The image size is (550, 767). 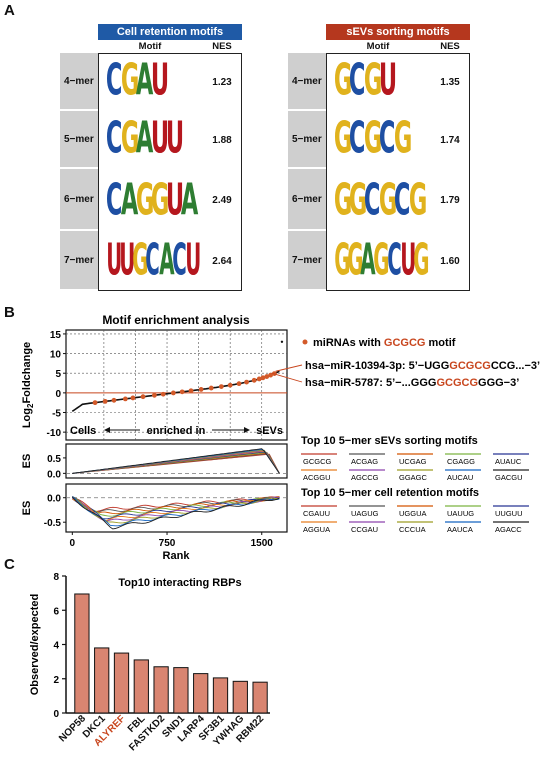 I want to click on main-y-label: Log2Foldchange, so click(x=28, y=385).